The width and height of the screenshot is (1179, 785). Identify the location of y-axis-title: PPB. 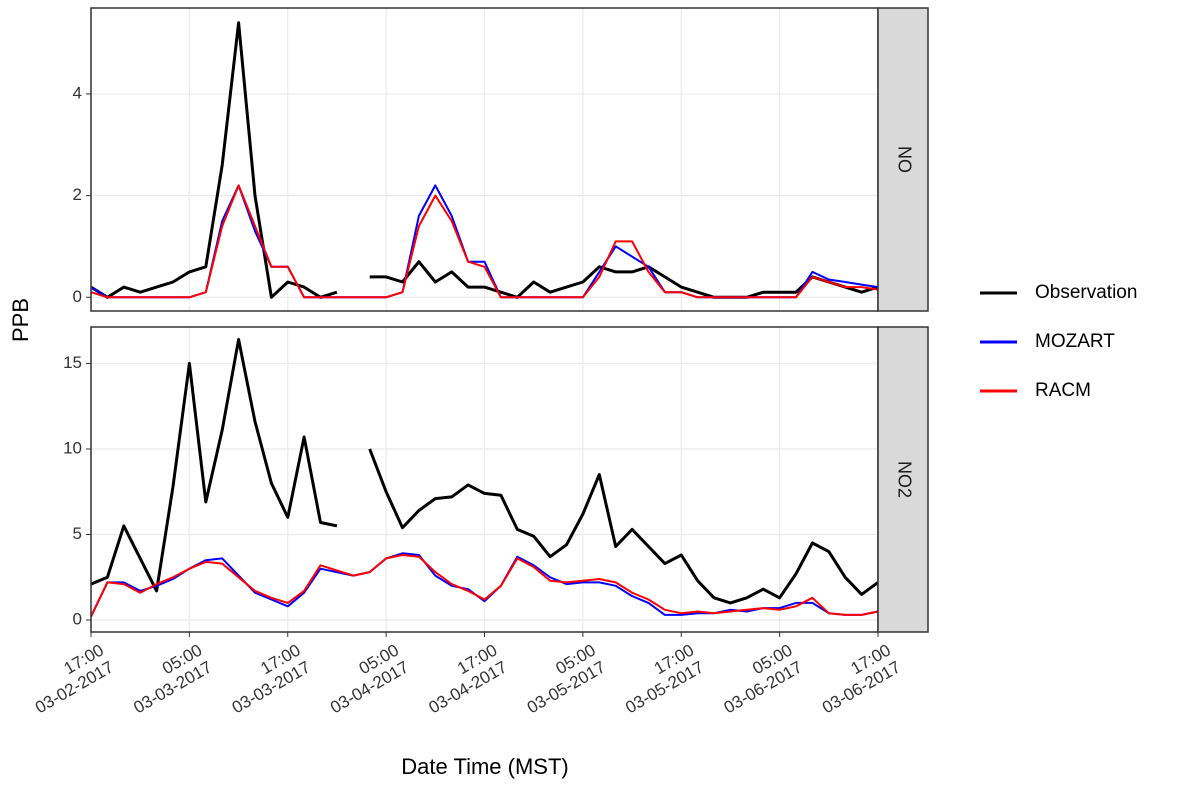
(20, 320).